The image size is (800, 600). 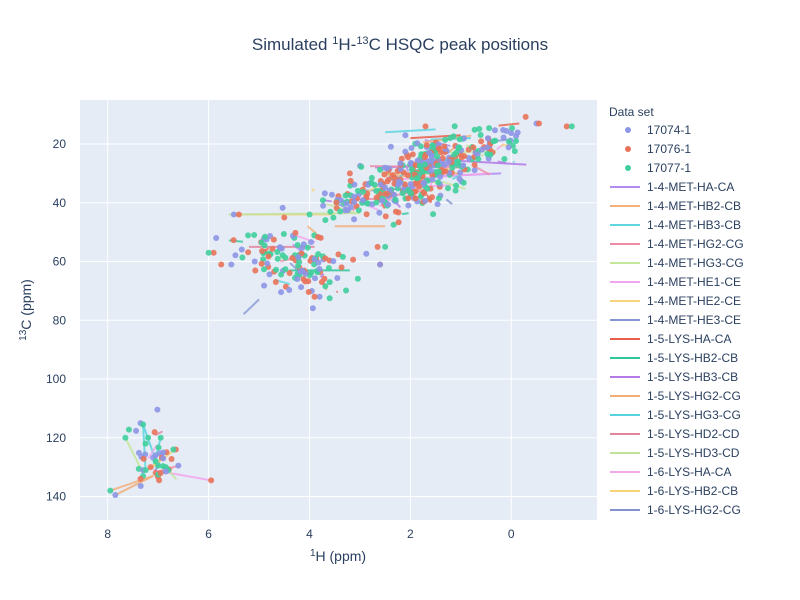 What do you see at coordinates (693, 453) in the screenshot?
I see `legend-label: 1-5-LYS-HD3-CD` at bounding box center [693, 453].